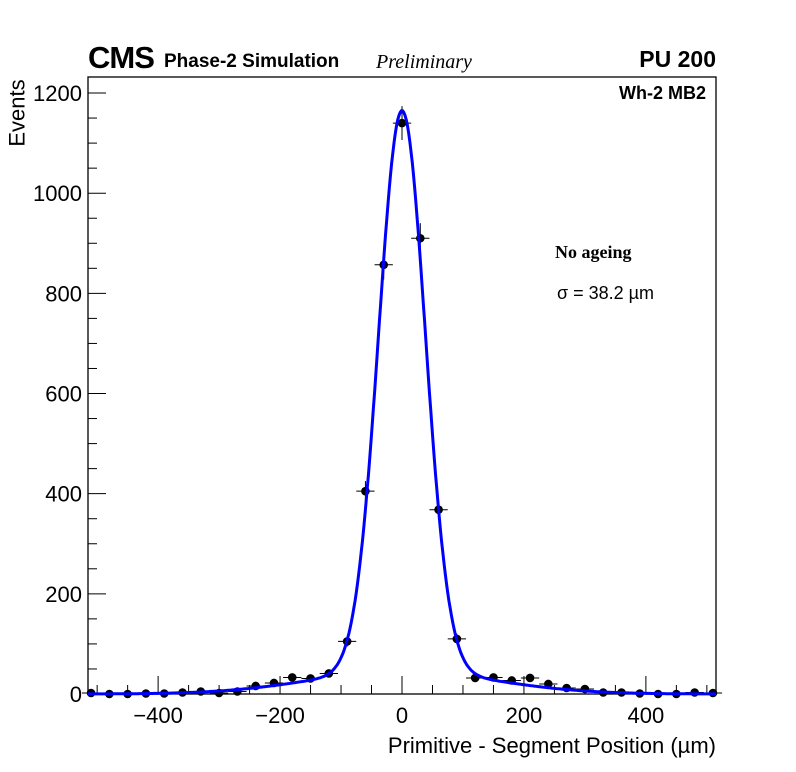 The width and height of the screenshot is (796, 772). Describe the element at coordinates (402, 715) in the screenshot. I see `x-tick-label: 0` at that location.